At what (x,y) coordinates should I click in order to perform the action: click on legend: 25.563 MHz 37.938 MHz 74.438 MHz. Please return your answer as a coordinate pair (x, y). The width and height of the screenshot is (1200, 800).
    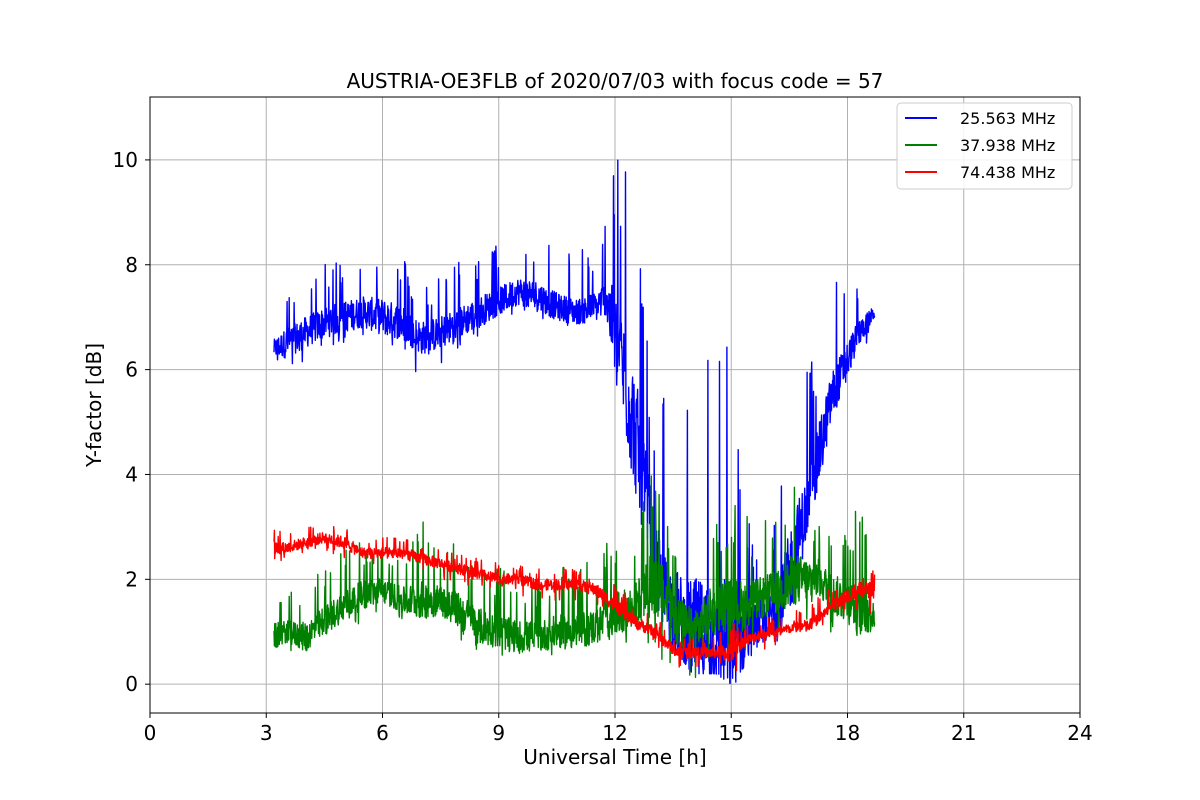
    Looking at the image, I should click on (984, 146).